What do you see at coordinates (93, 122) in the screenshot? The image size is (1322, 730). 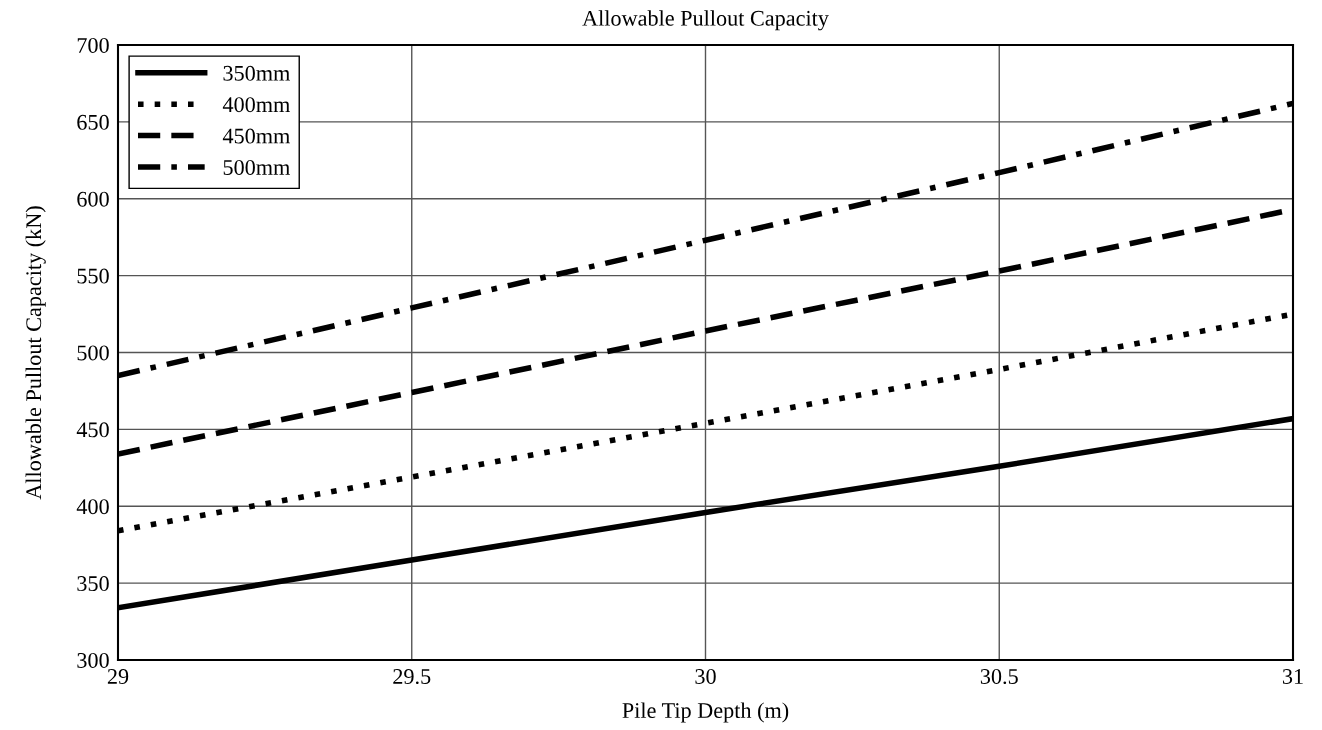 I see `y-tick-label: 650` at bounding box center [93, 122].